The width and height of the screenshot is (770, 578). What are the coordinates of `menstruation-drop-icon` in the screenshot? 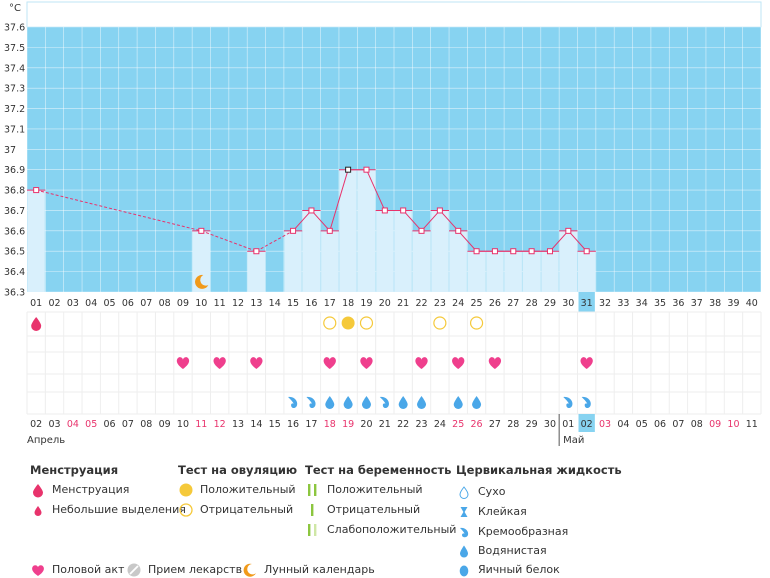 It's located at (36, 324).